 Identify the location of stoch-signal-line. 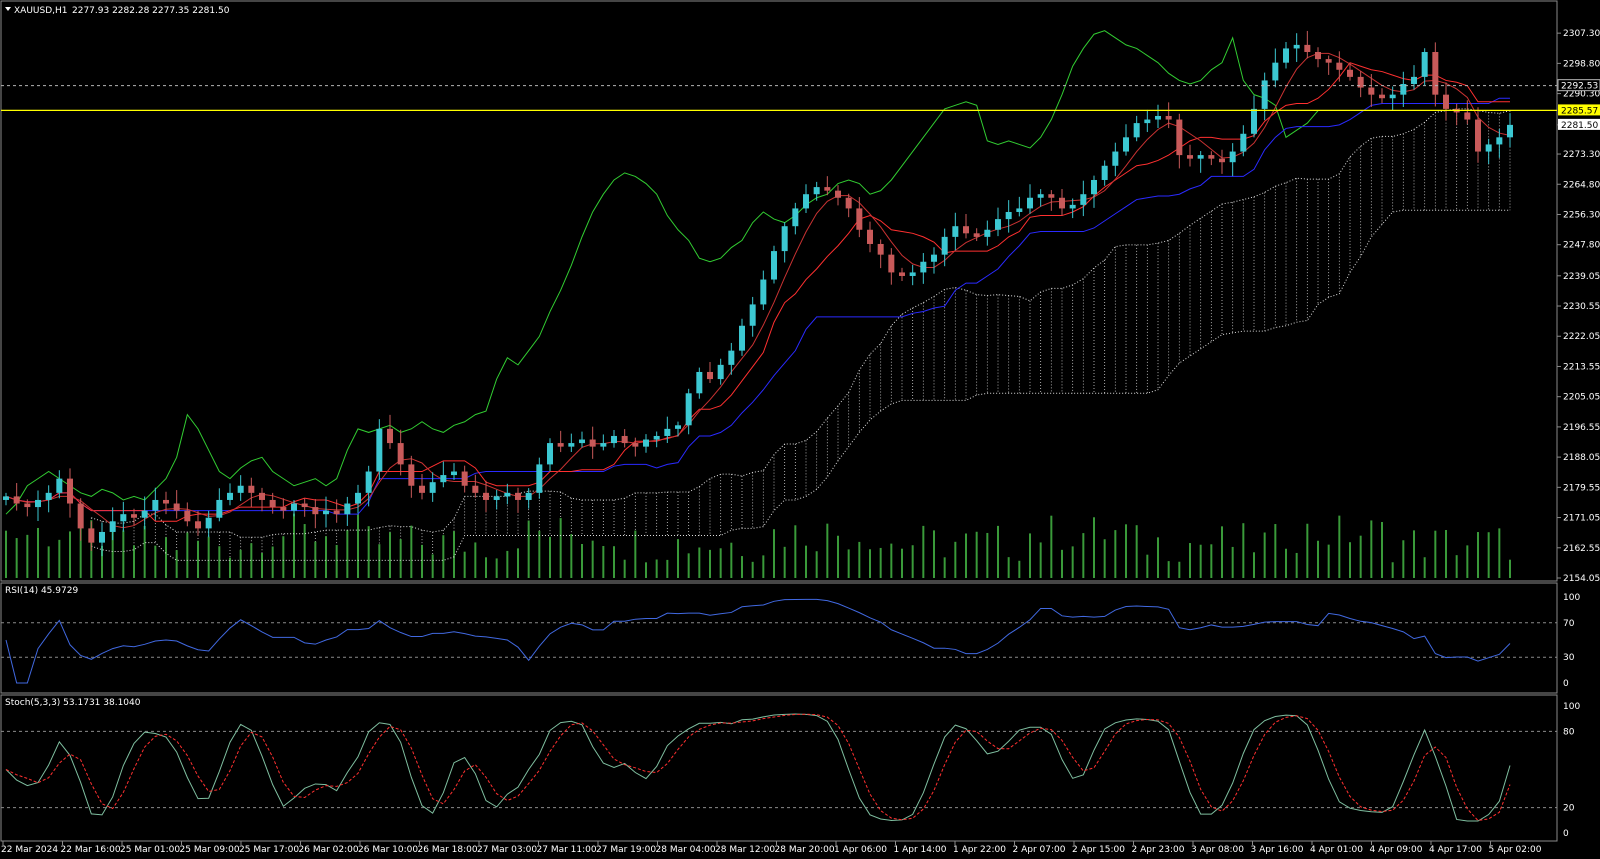
(758, 767).